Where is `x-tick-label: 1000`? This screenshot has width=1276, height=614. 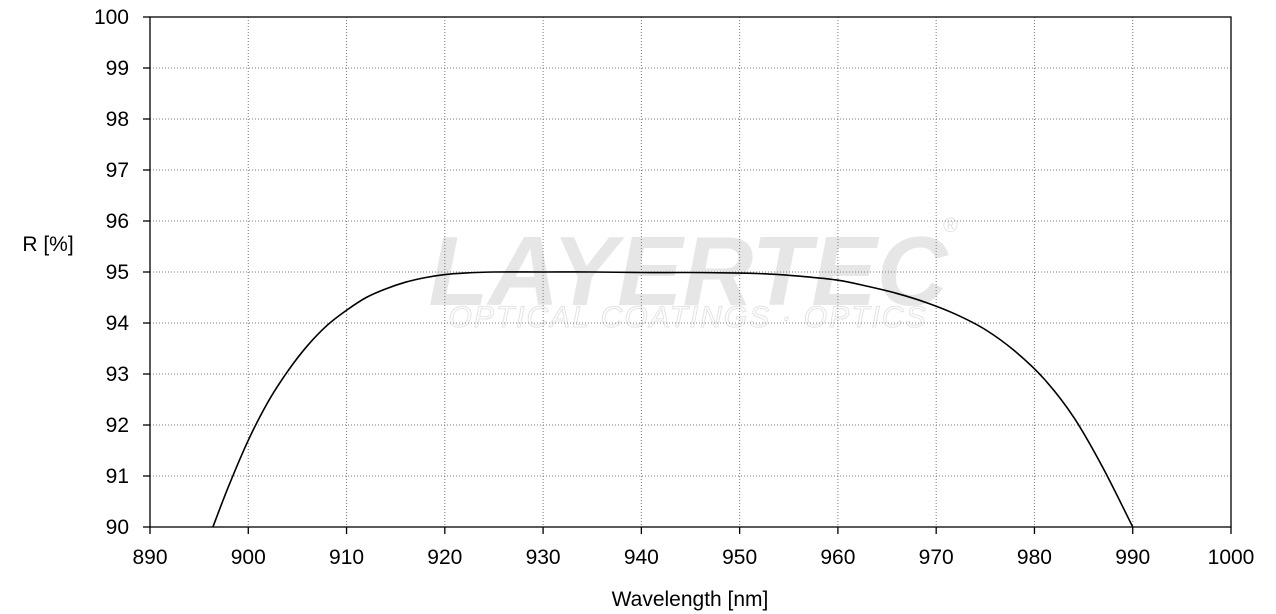 x-tick-label: 1000 is located at coordinates (1231, 557).